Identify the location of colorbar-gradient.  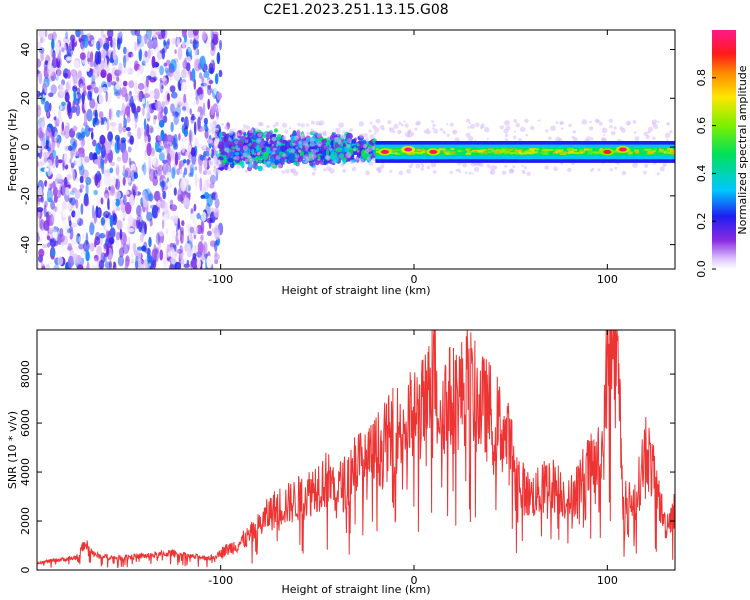
(724, 149).